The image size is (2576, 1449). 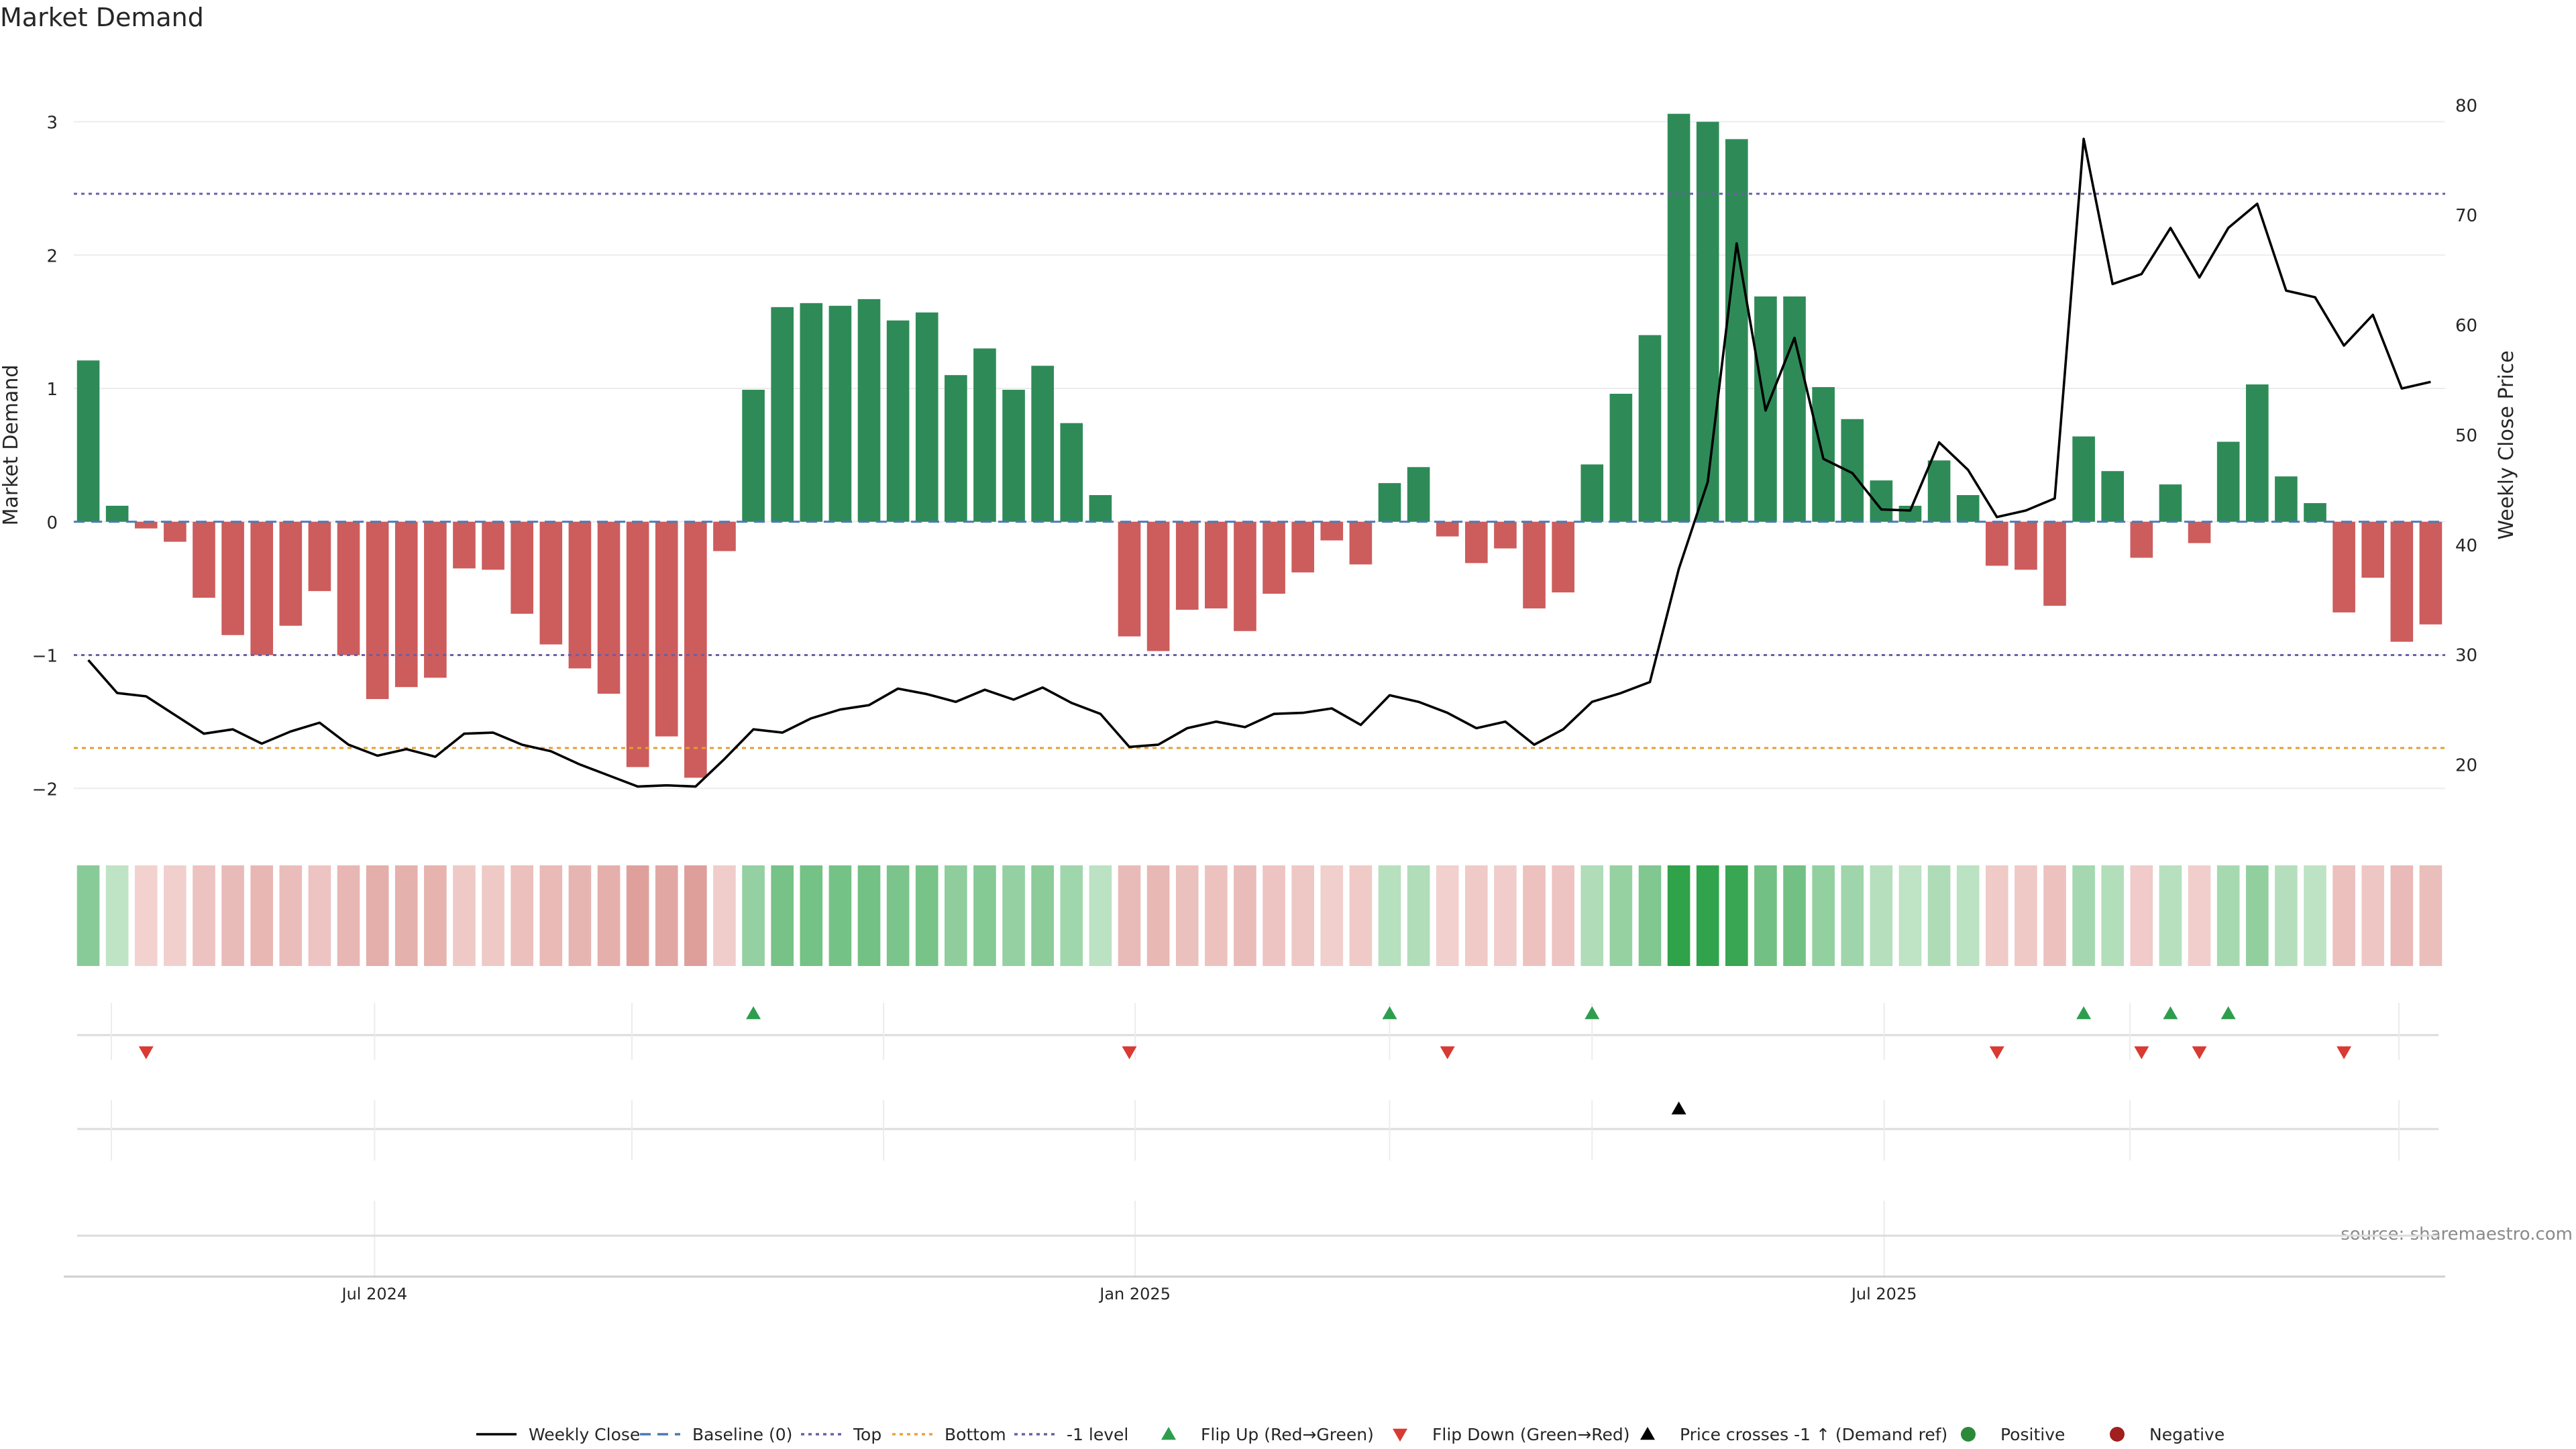 I want to click on legend-label: Positive, so click(x=2032, y=1434).